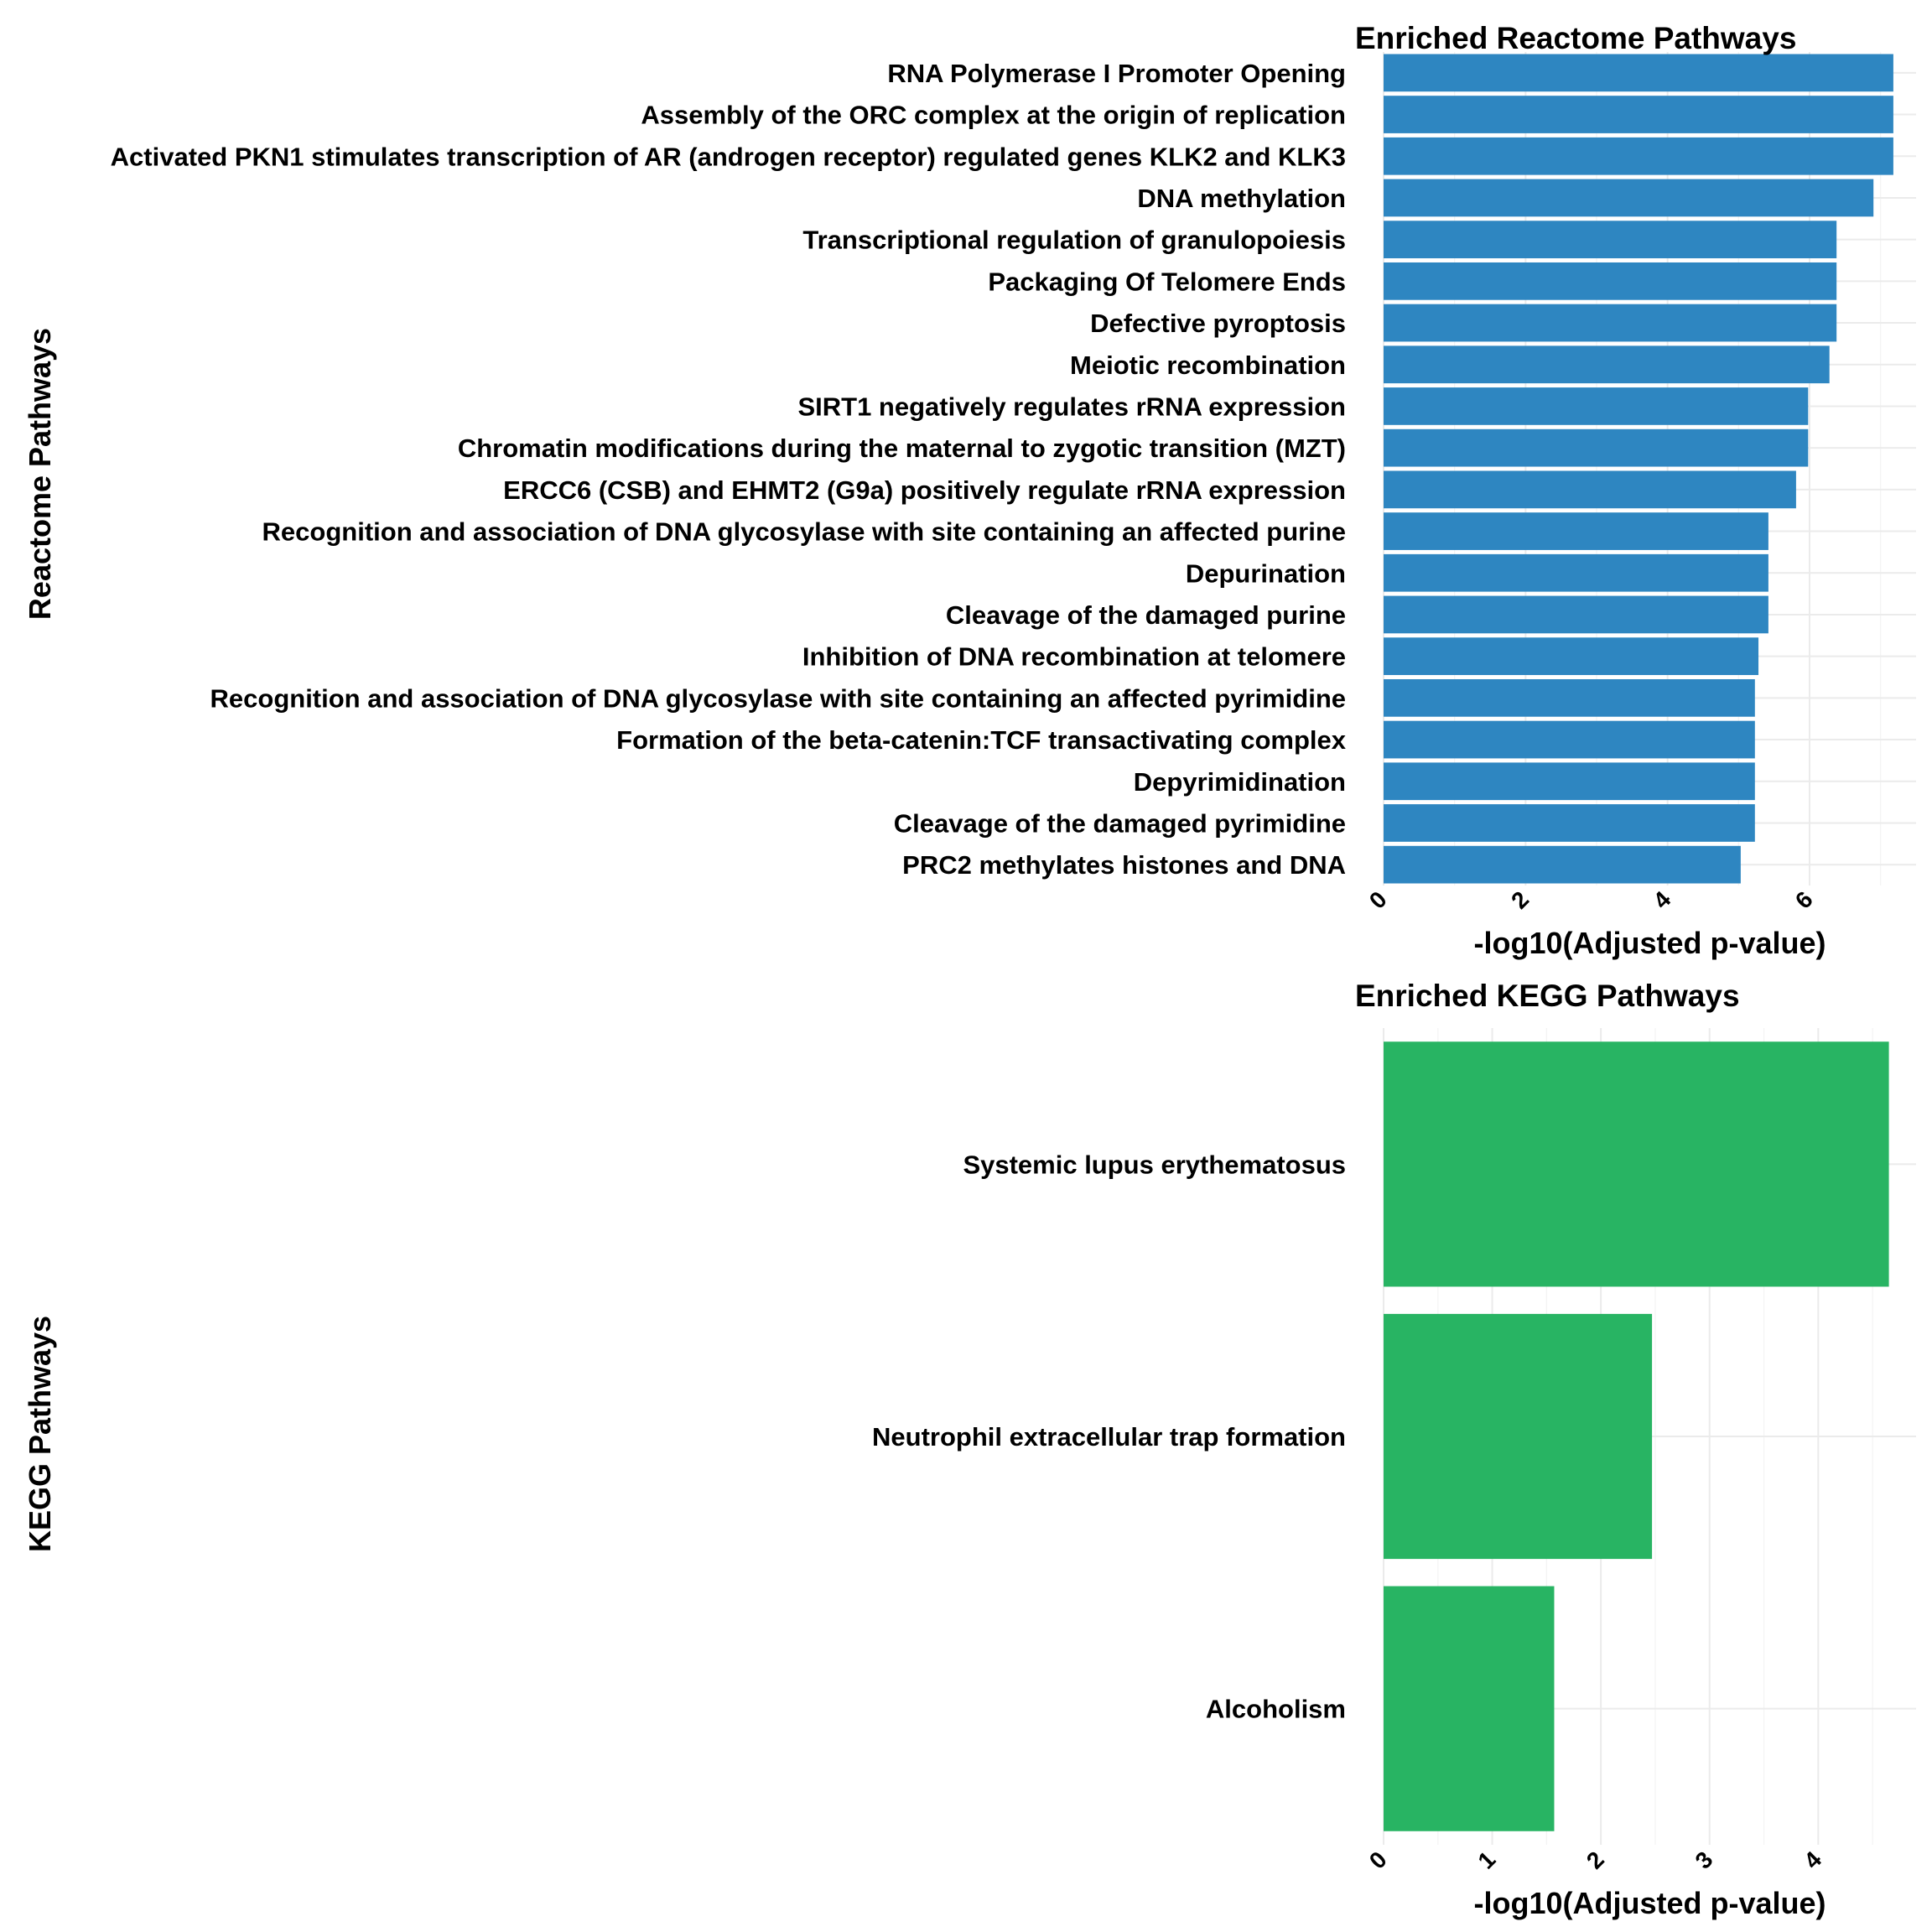  What do you see at coordinates (1240, 782) in the screenshot?
I see `reactome-category-label: Depyrimidination` at bounding box center [1240, 782].